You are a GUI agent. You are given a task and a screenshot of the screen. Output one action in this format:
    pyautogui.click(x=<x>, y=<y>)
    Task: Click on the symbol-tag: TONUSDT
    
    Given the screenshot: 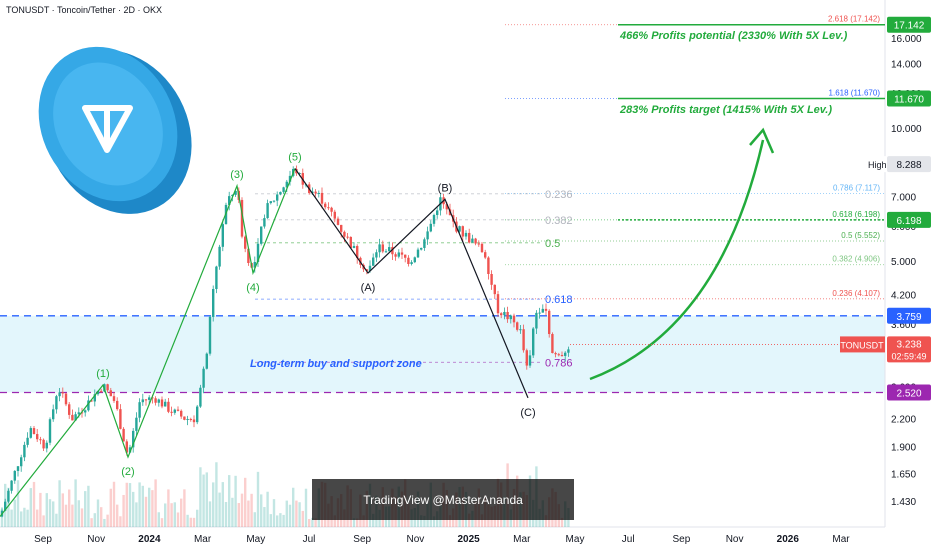 What is the action you would take?
    pyautogui.click(x=862, y=345)
    